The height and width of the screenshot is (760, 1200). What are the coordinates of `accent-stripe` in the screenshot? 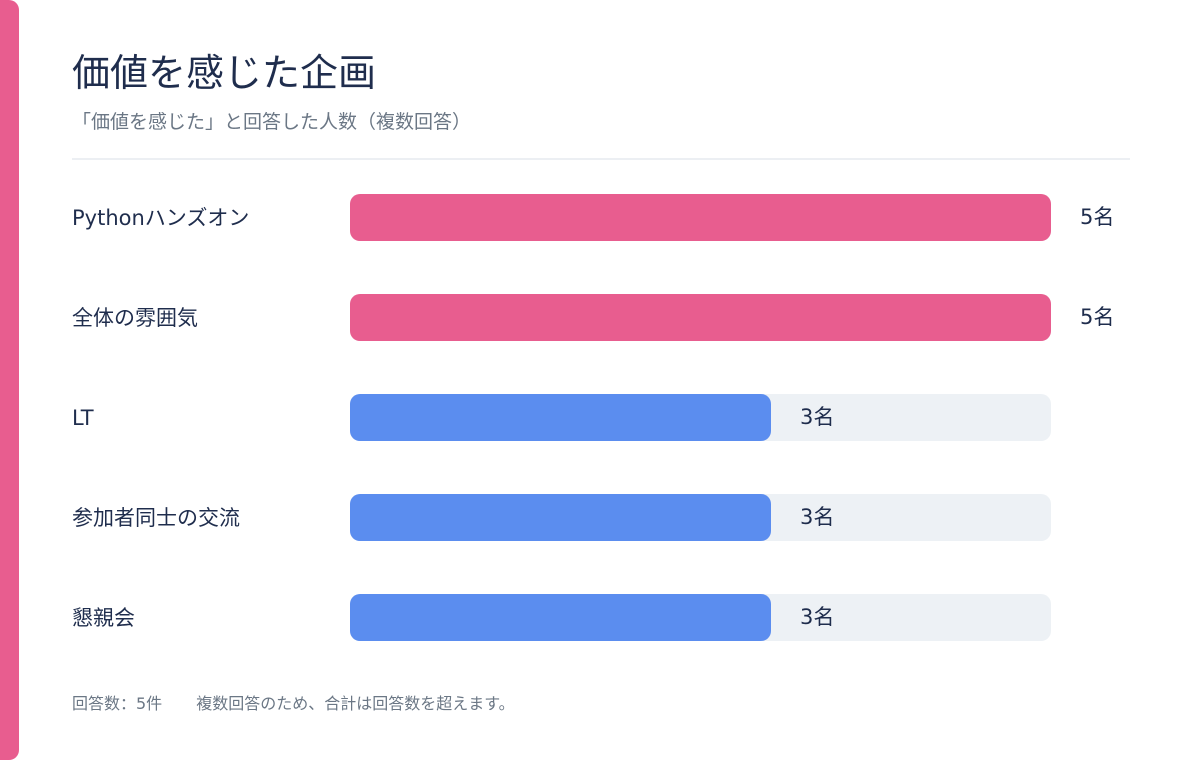 It's located at (9, 380).